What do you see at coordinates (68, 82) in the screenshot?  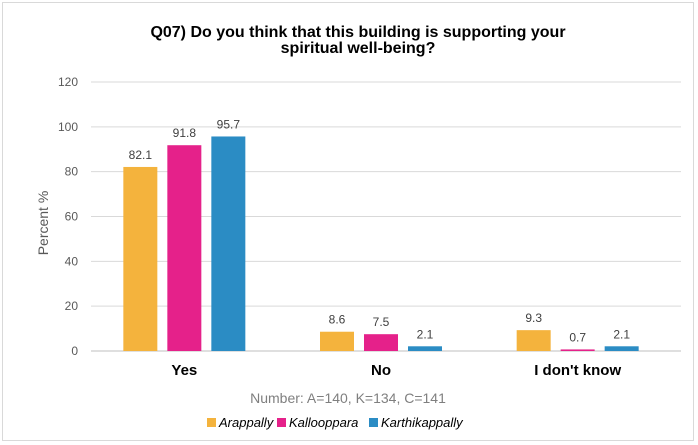 I see `y-tick-label: 120` at bounding box center [68, 82].